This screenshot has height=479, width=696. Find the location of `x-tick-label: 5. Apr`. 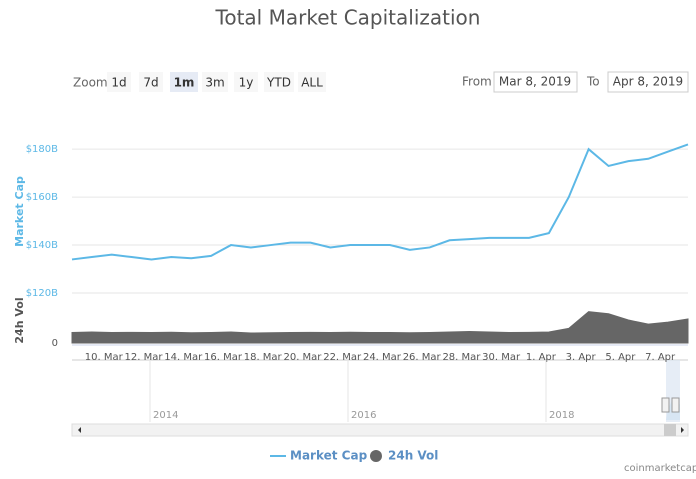

x-tick-label: 5. Apr is located at coordinates (620, 357).